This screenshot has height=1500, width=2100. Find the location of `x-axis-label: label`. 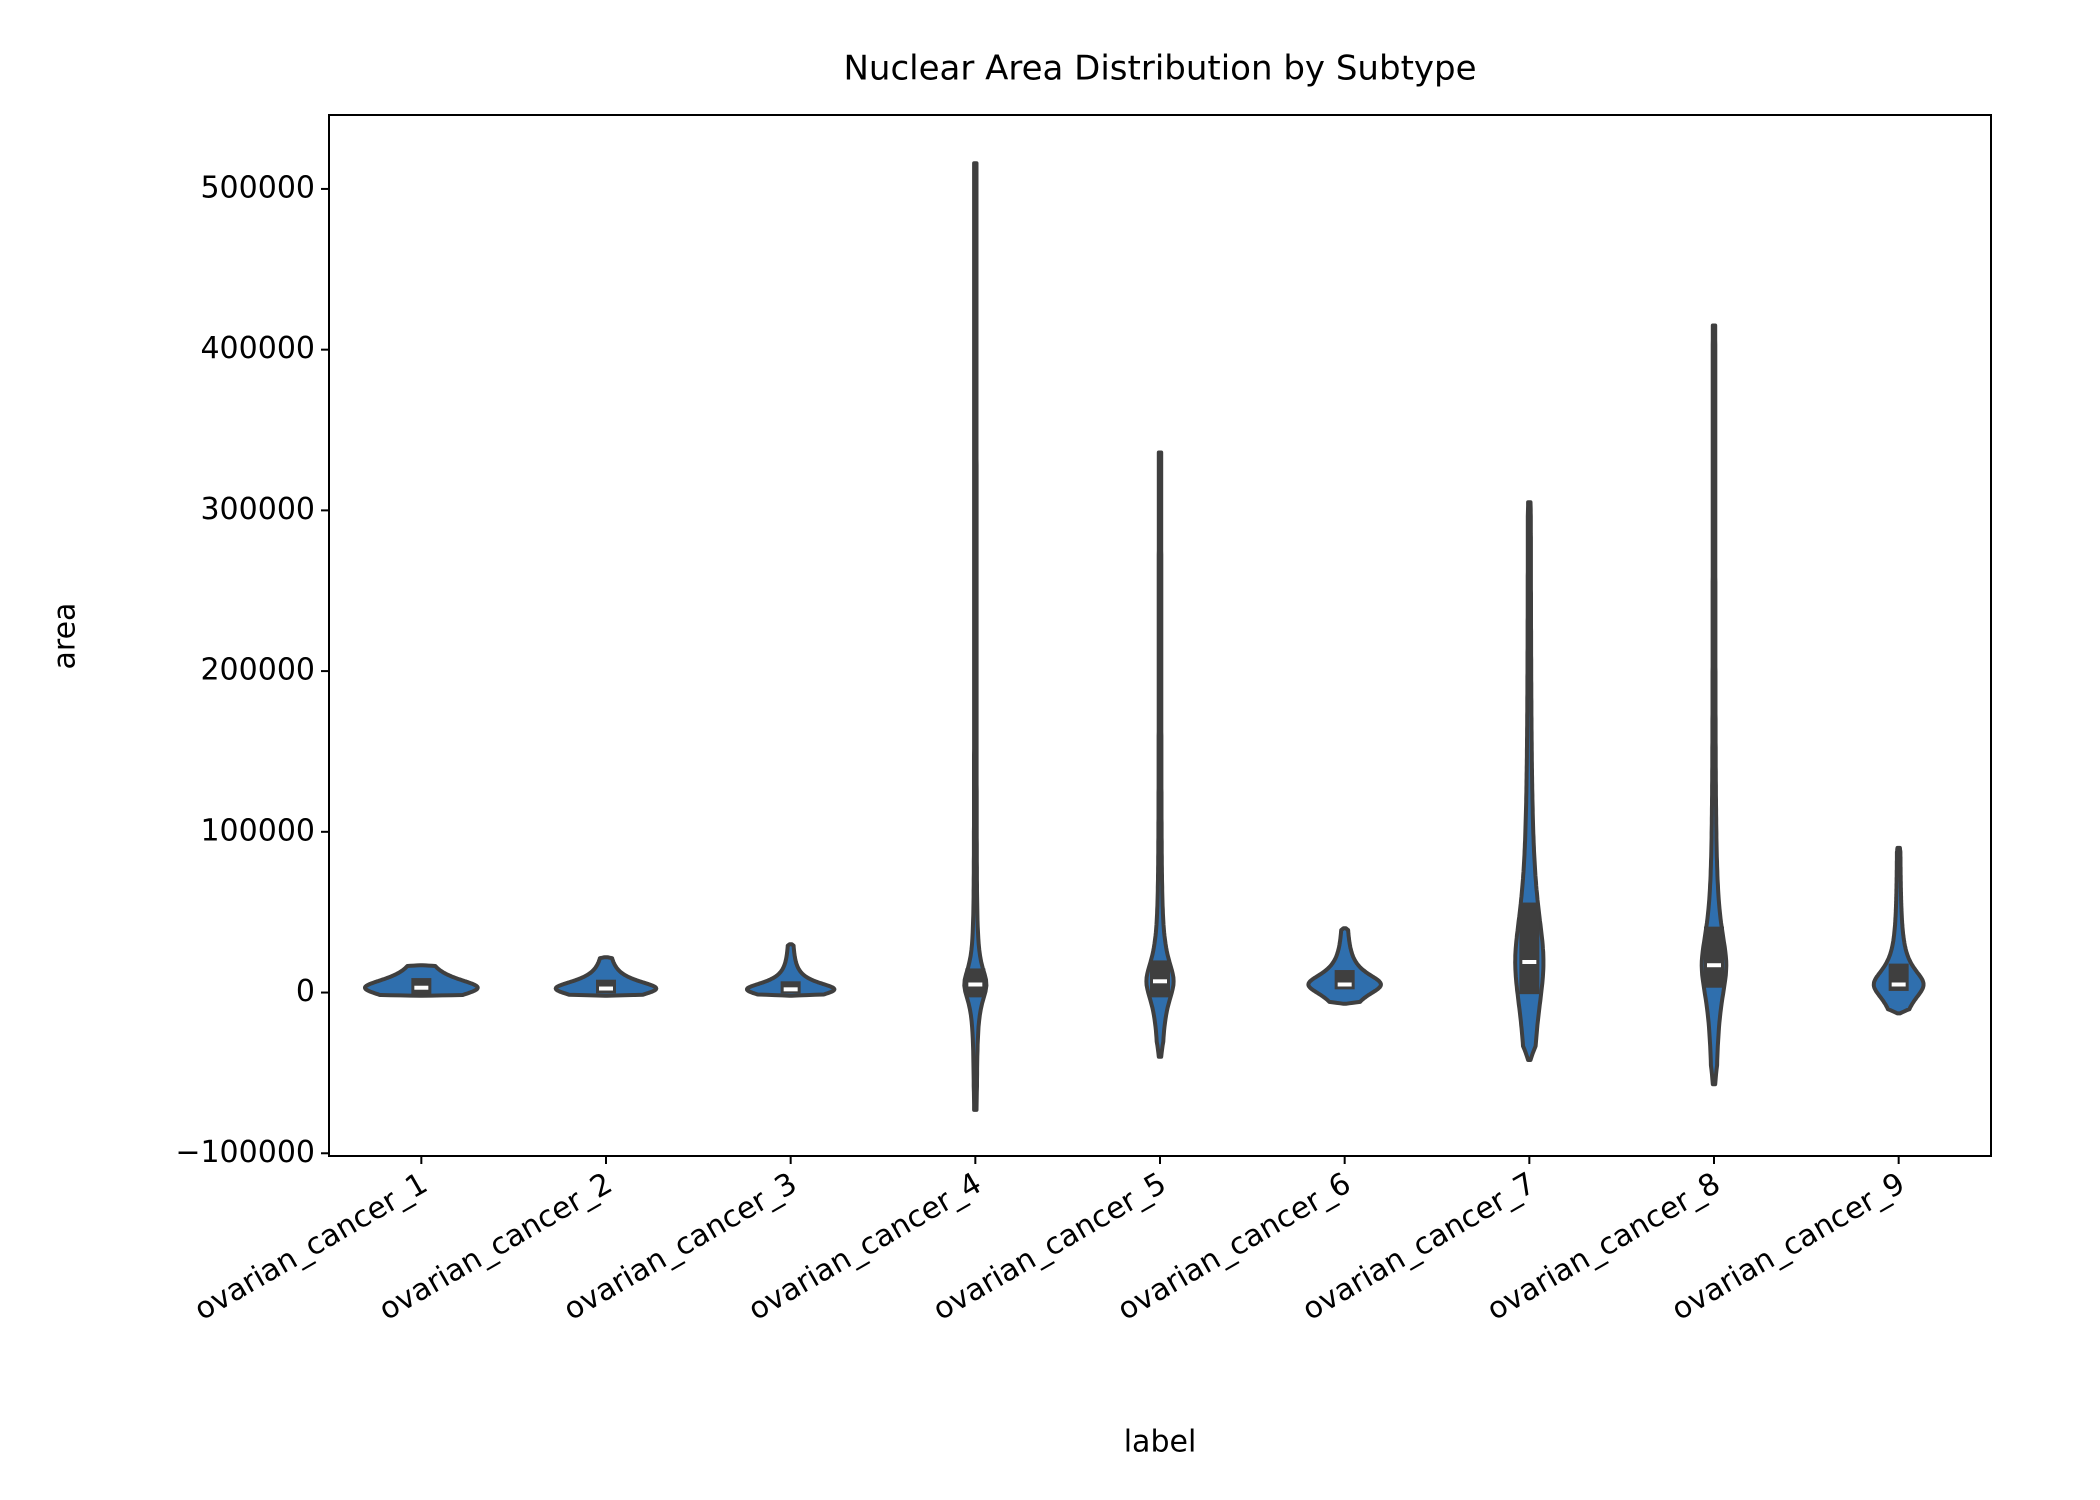

x-axis-label: label is located at coordinates (1160, 1442).